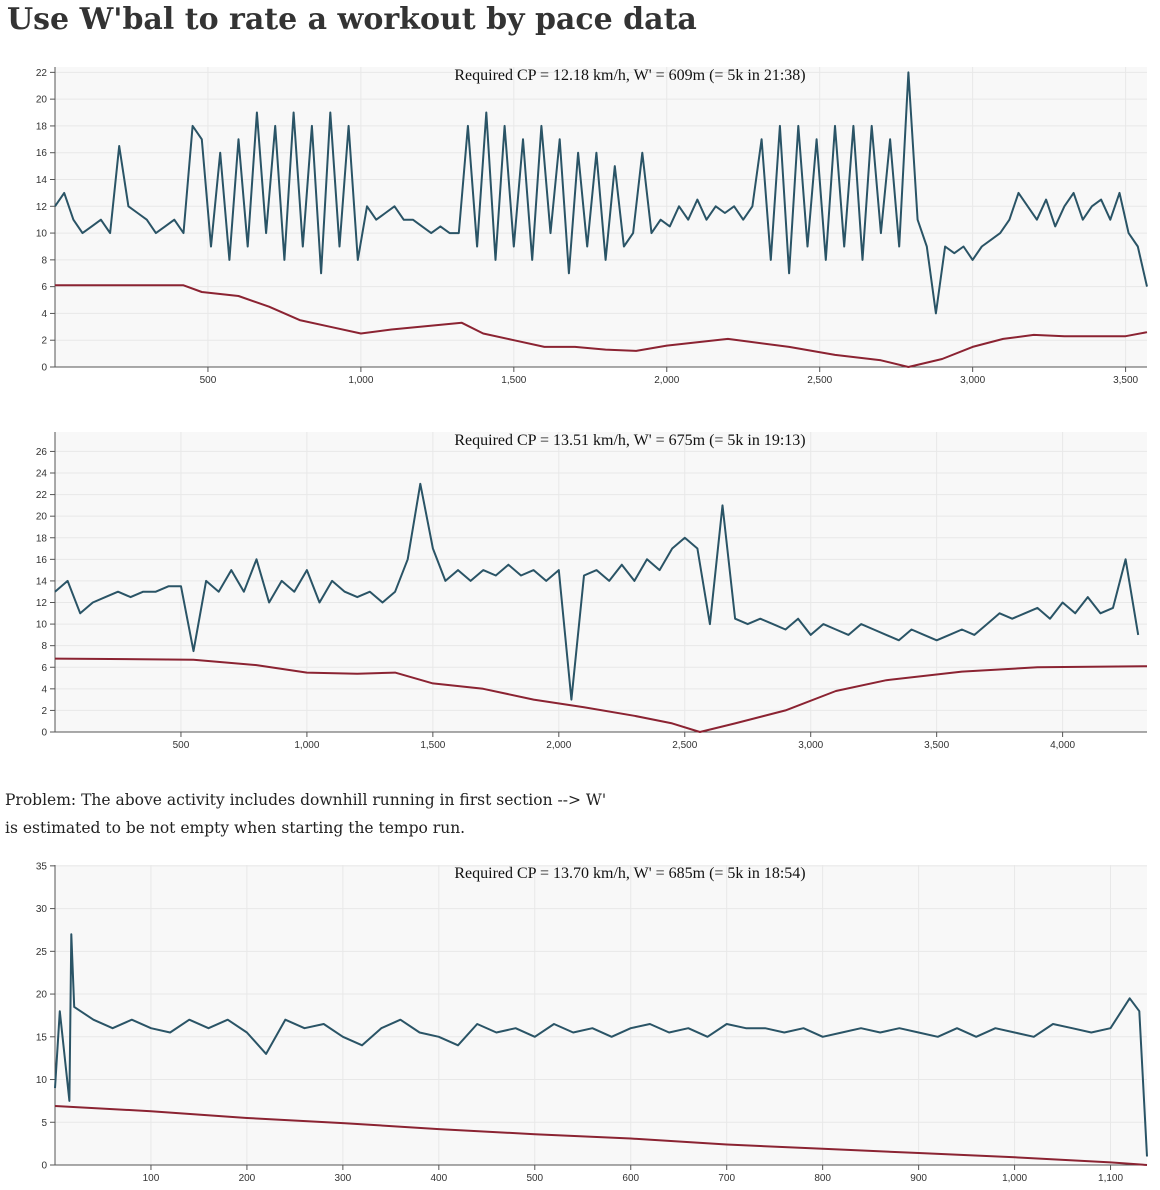 The width and height of the screenshot is (1160, 1190). Describe the element at coordinates (42, 452) in the screenshot. I see `y-tick-label: 26` at that location.